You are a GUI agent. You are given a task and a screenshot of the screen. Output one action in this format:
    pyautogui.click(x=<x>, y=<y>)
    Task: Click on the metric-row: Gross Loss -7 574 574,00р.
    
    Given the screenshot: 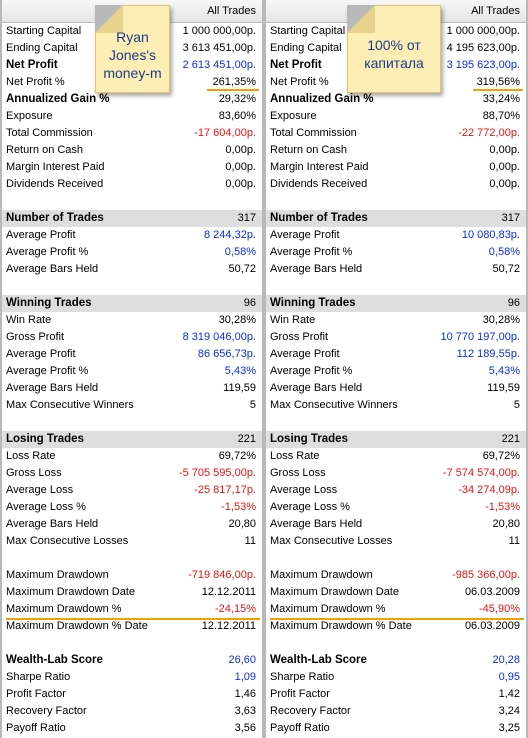 What is the action you would take?
    pyautogui.click(x=396, y=473)
    